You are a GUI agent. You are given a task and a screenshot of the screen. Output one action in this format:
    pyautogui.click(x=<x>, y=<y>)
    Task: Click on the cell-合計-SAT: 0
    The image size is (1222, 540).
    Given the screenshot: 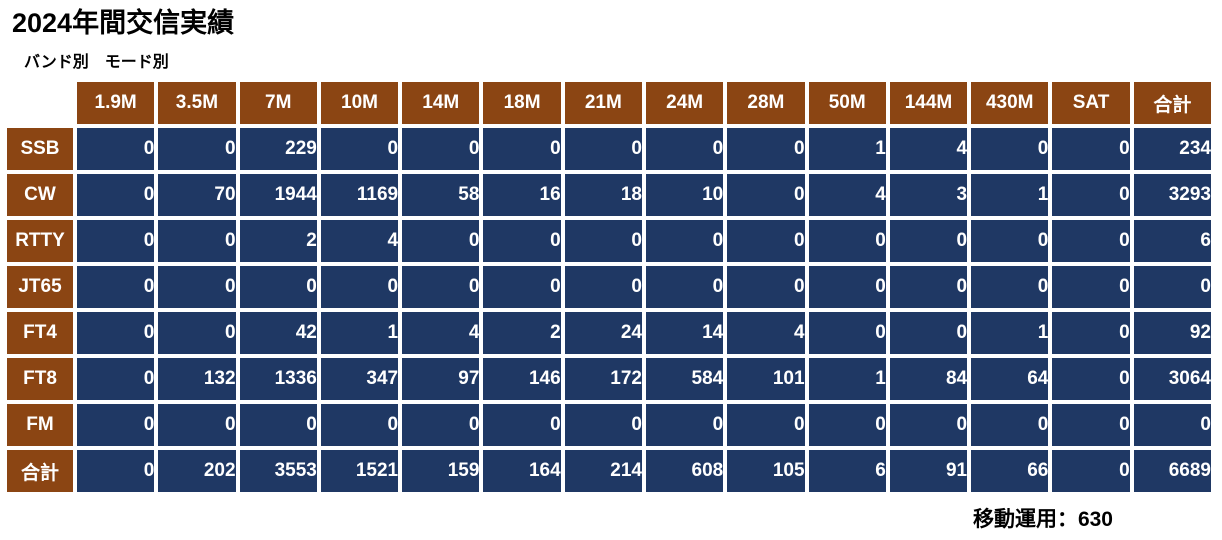 What is the action you would take?
    pyautogui.click(x=1091, y=471)
    